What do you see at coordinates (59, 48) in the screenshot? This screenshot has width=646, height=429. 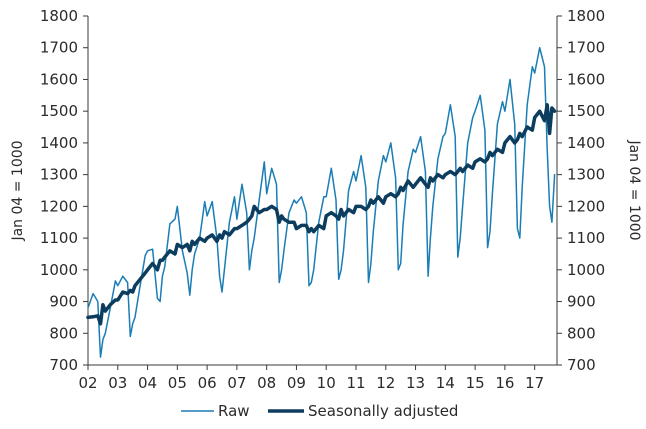 I see `y-tick-label-left: 1700` at bounding box center [59, 48].